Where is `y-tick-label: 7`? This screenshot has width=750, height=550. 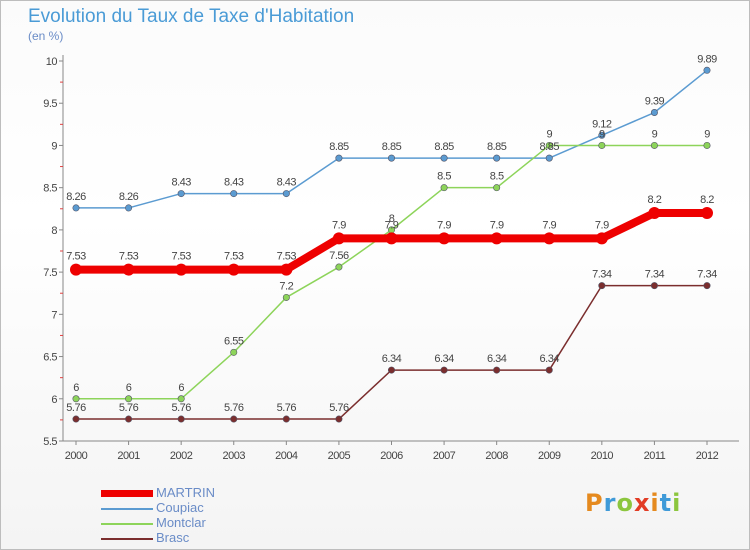
y-tick-label: 7 is located at coordinates (54, 315).